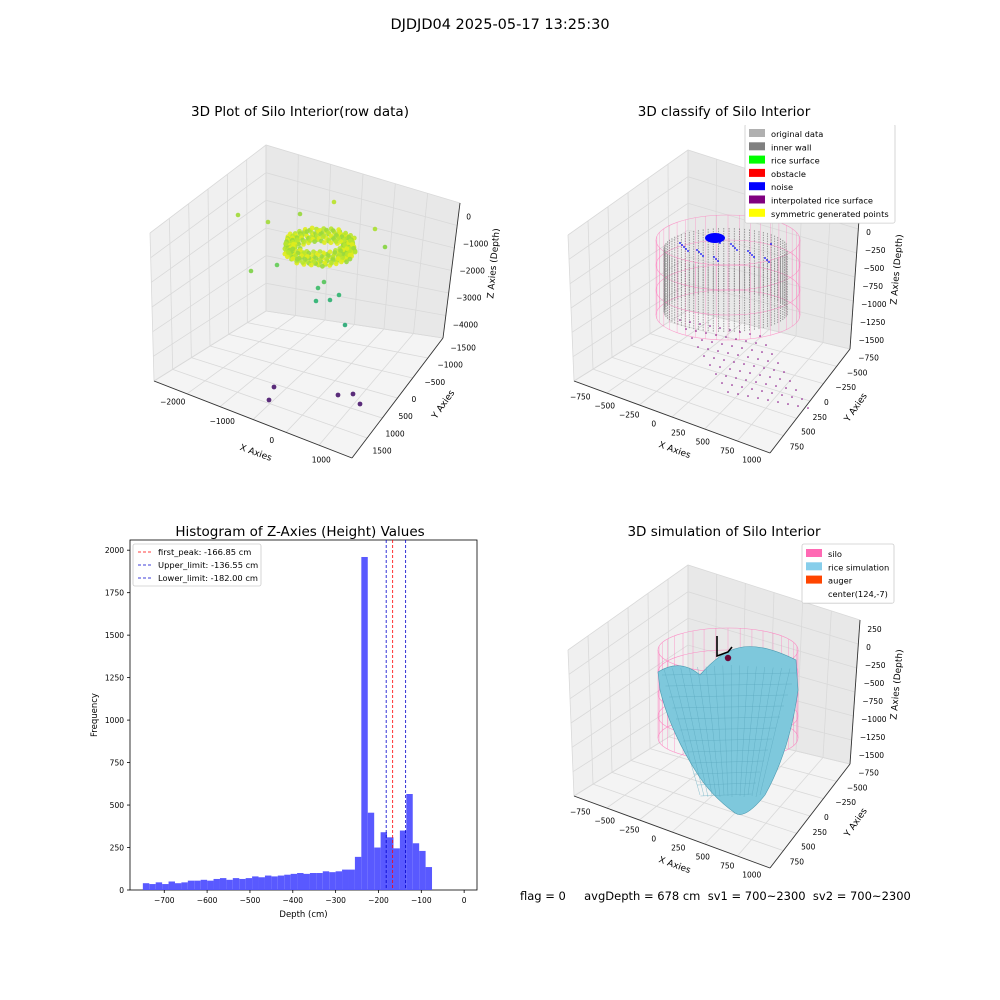 The height and width of the screenshot is (1000, 1000). What do you see at coordinates (114, 550) in the screenshot?
I see `hist-y-tick-label: 2000` at bounding box center [114, 550].